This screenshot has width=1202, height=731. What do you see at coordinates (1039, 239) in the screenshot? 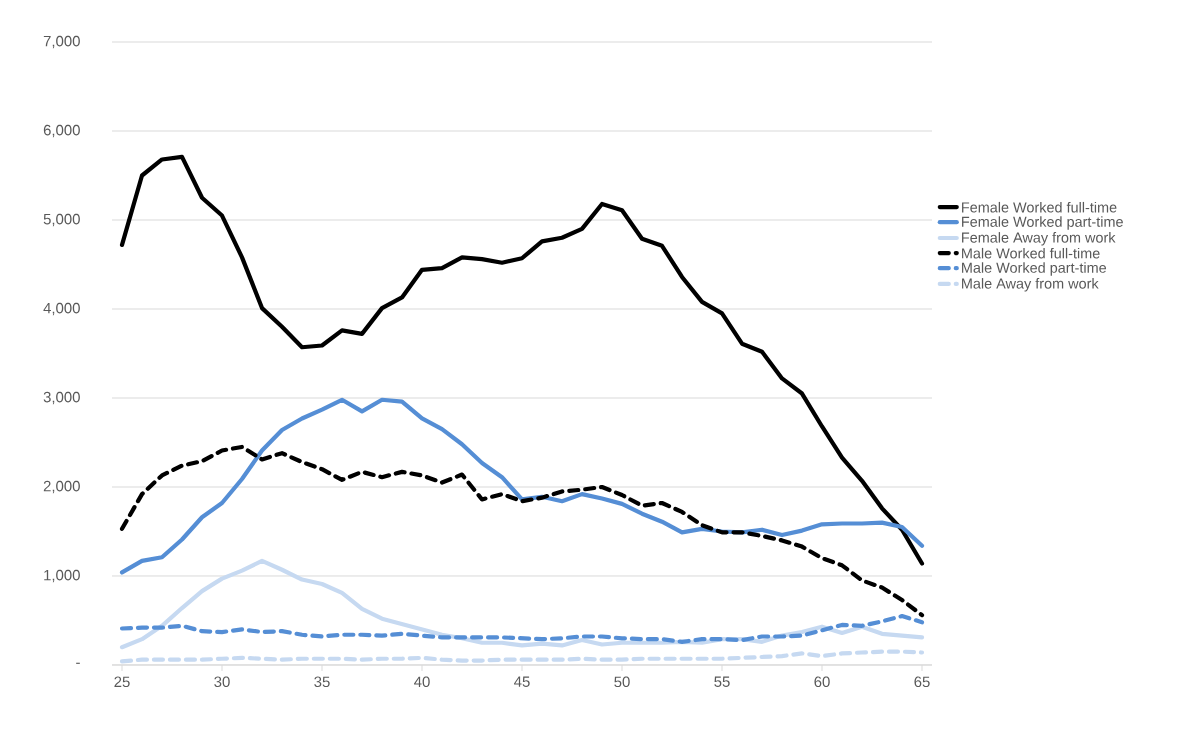
I see `legend-label: Female Away from work` at bounding box center [1039, 239].